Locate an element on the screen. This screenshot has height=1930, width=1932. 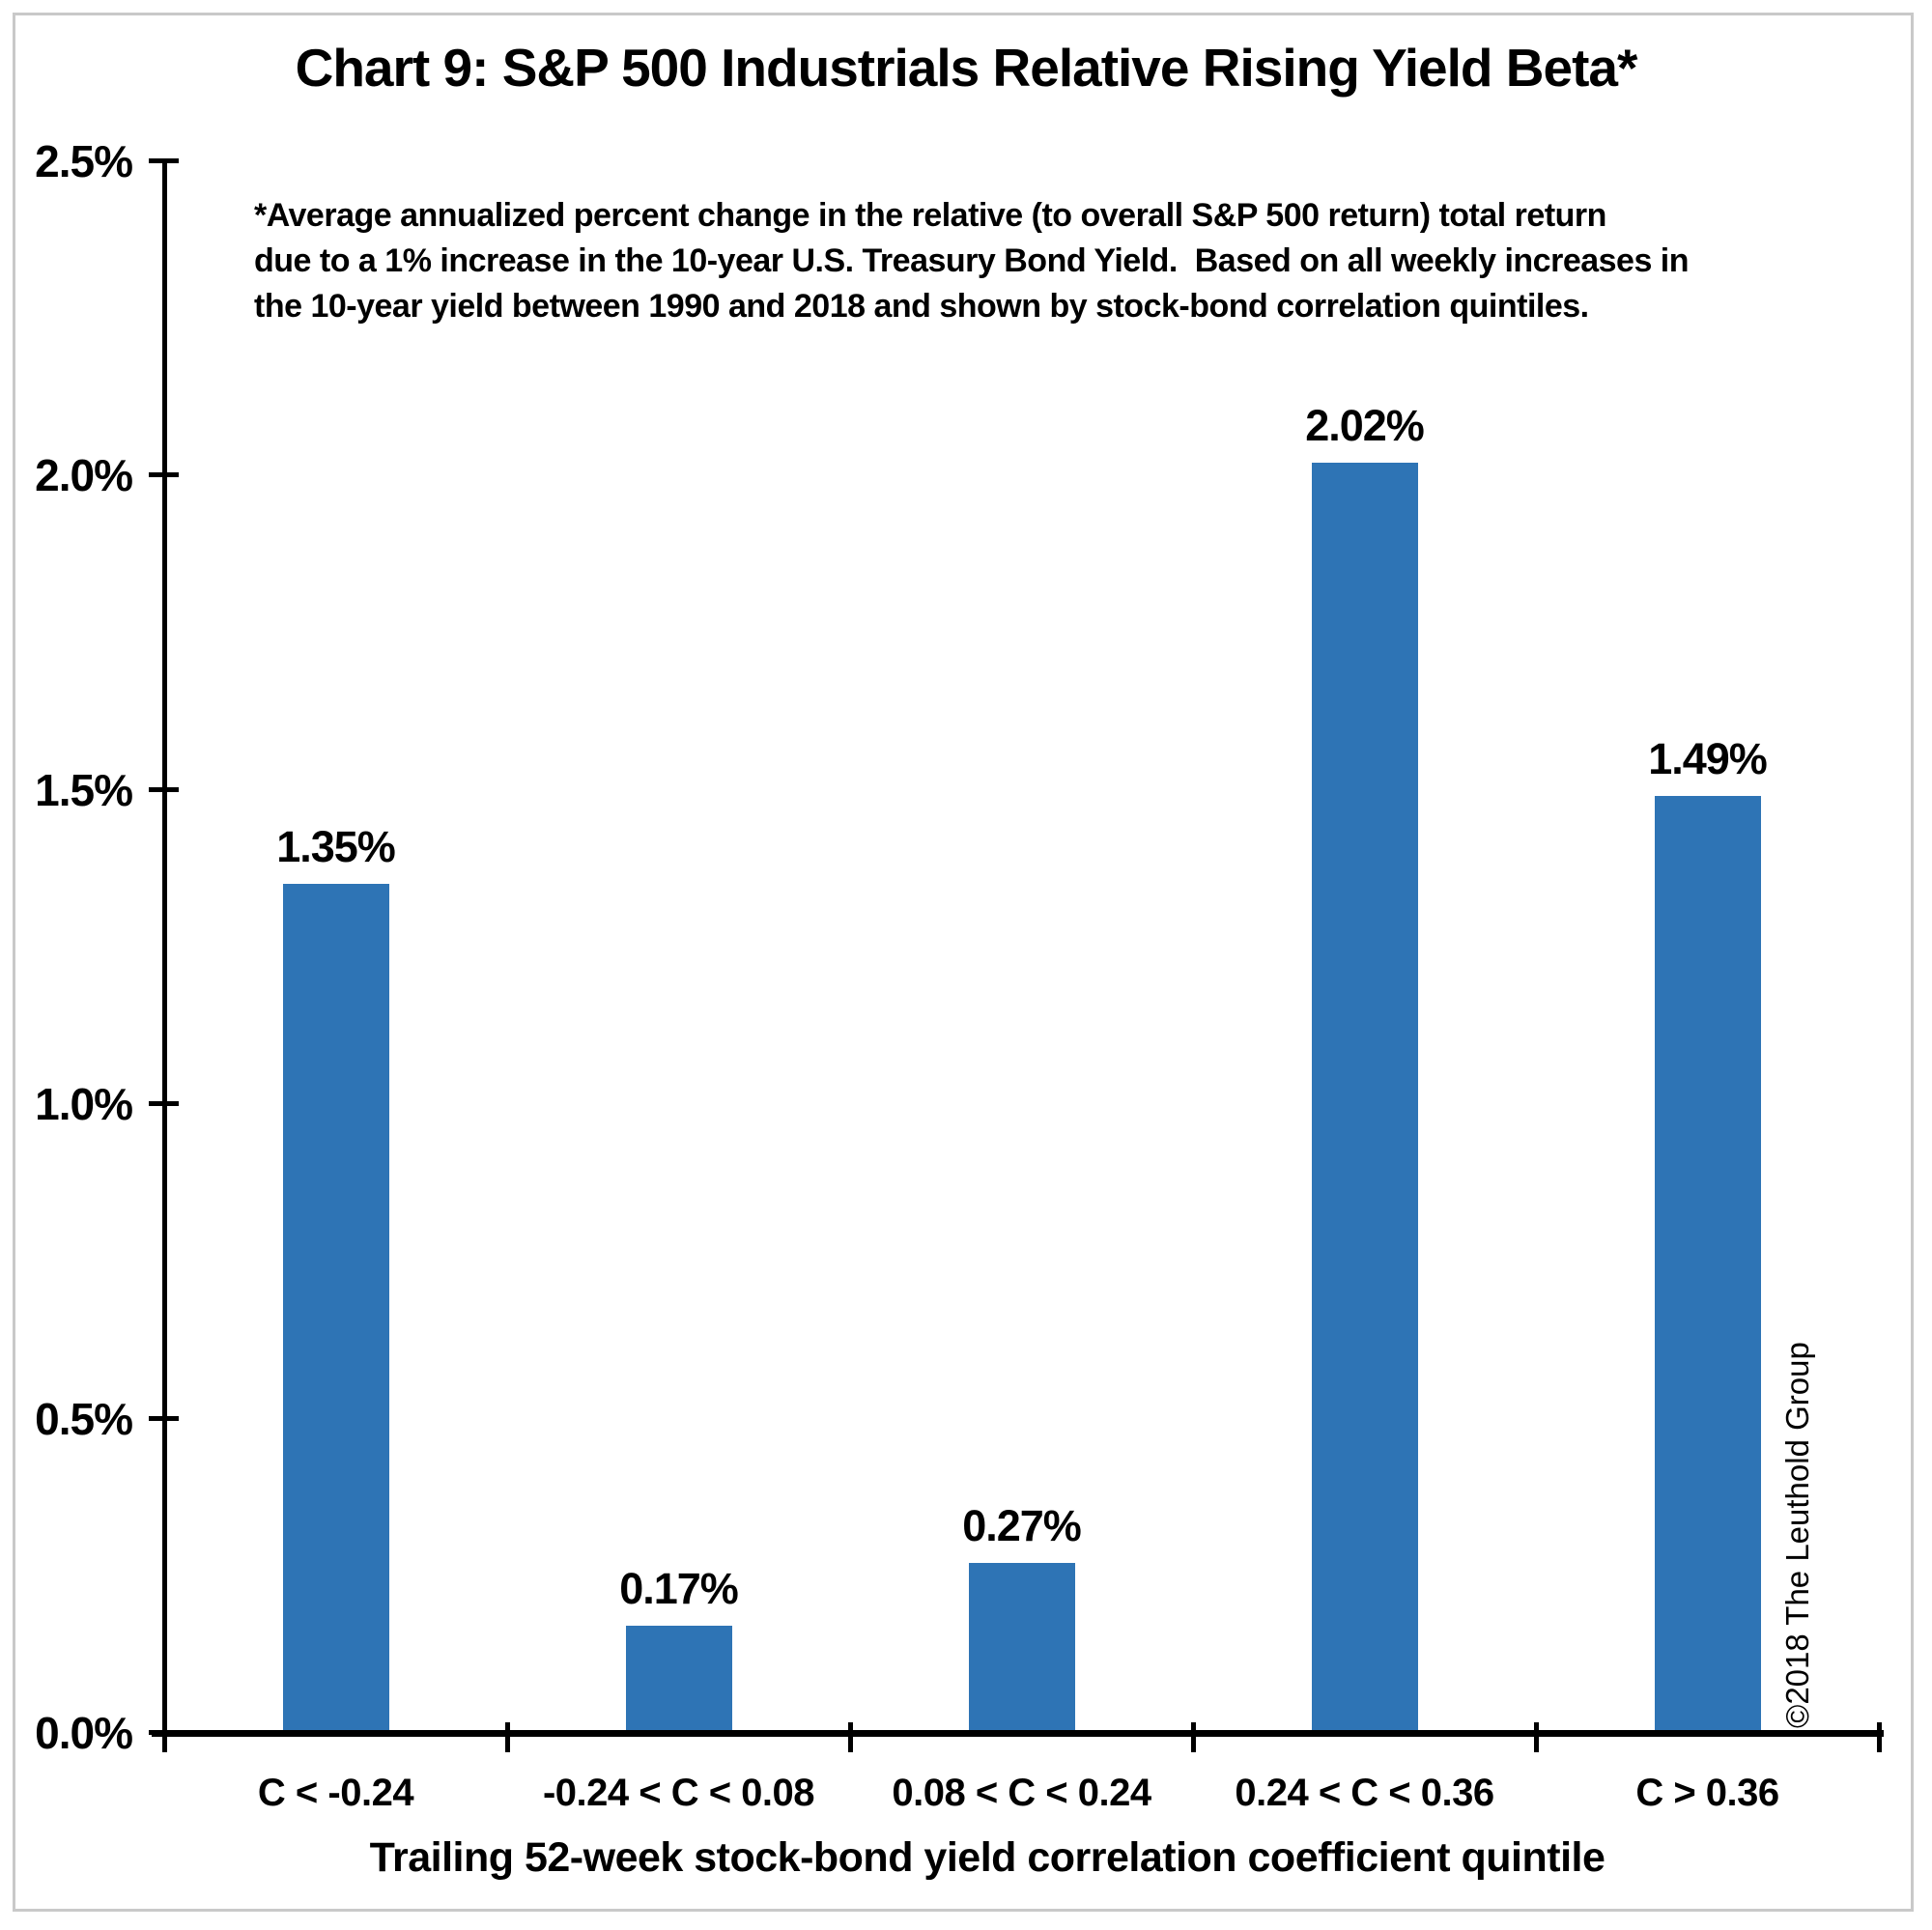
bar-value-label: 0.17% is located at coordinates (679, 1588).